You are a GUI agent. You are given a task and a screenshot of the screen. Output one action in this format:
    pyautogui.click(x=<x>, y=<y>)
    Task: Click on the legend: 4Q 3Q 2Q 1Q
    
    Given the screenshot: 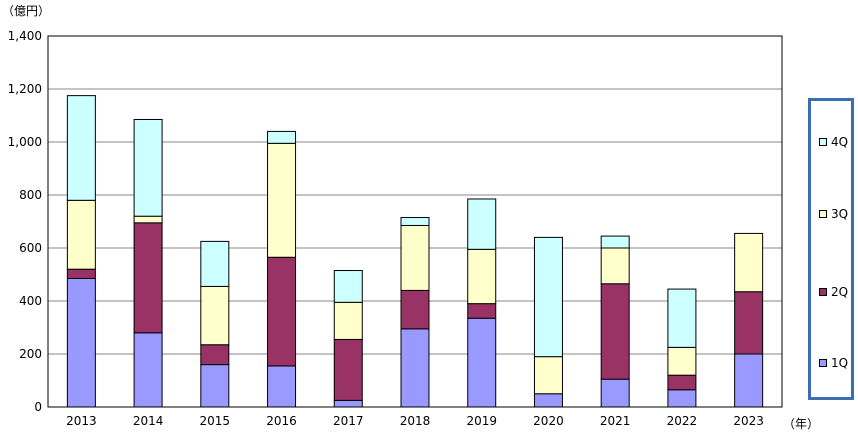 What is the action you would take?
    pyautogui.click(x=831, y=249)
    